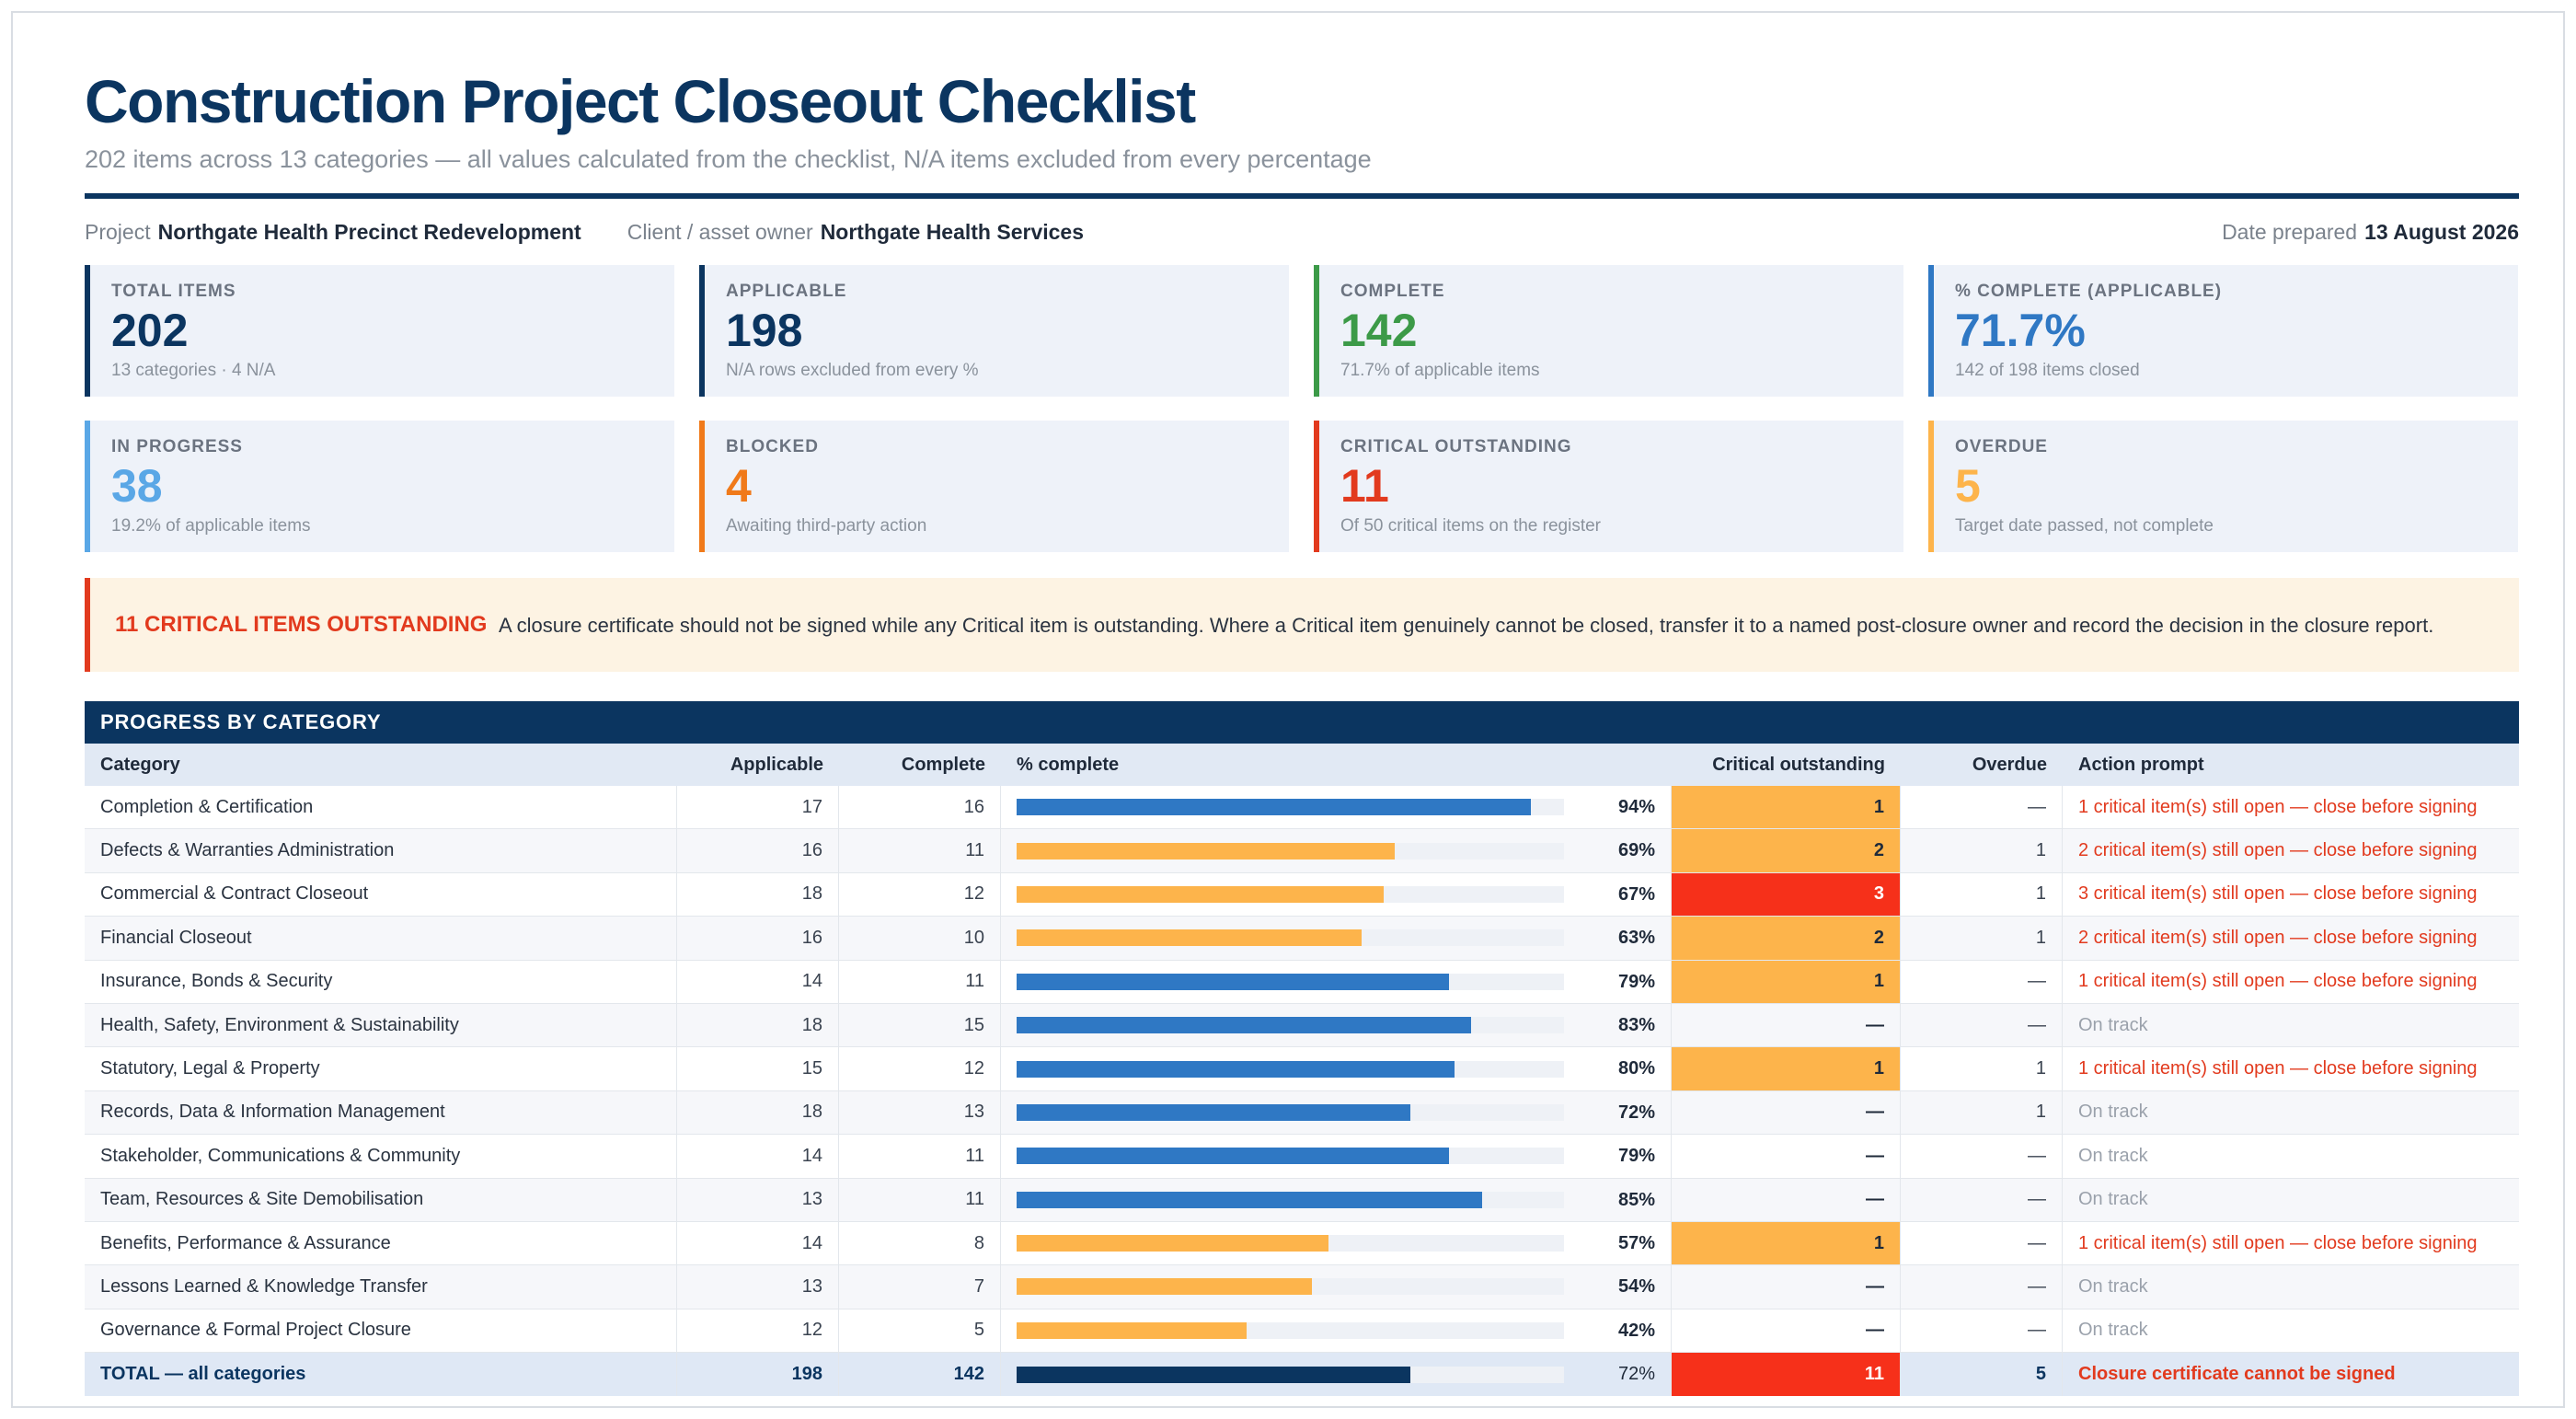 The image size is (2576, 1419). I want to click on col-critical-outstanding: Critical outstanding, so click(1798, 765).